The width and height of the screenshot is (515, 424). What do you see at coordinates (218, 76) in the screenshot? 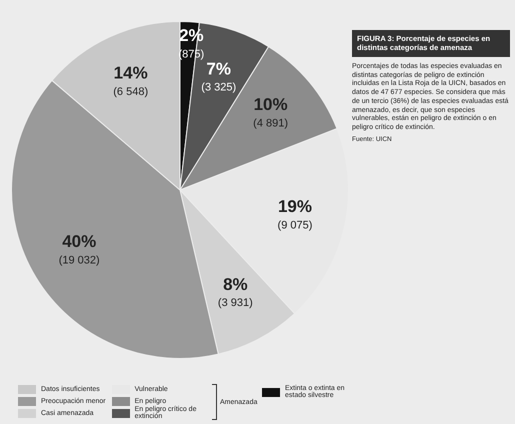
I see `data-label: 7% (3 325)` at bounding box center [218, 76].